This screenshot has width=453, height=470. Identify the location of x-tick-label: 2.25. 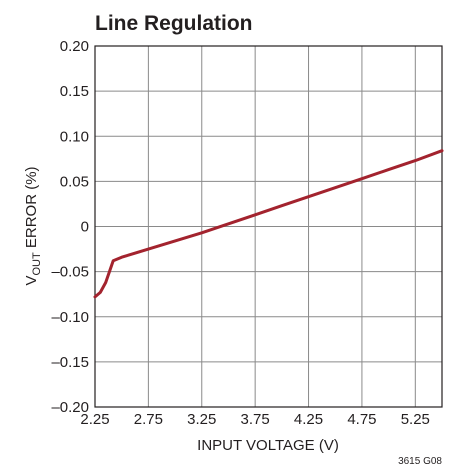
(94, 419).